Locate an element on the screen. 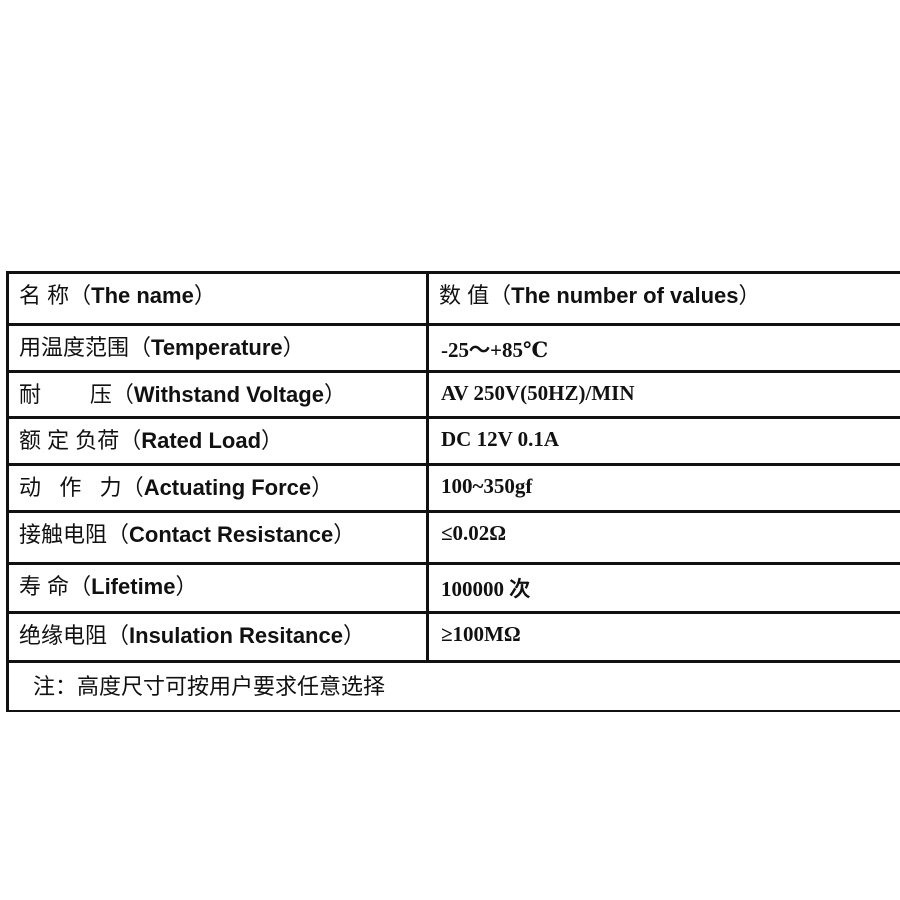  name-cell: 接触电阻（Contact Resistance） is located at coordinates (219, 537).